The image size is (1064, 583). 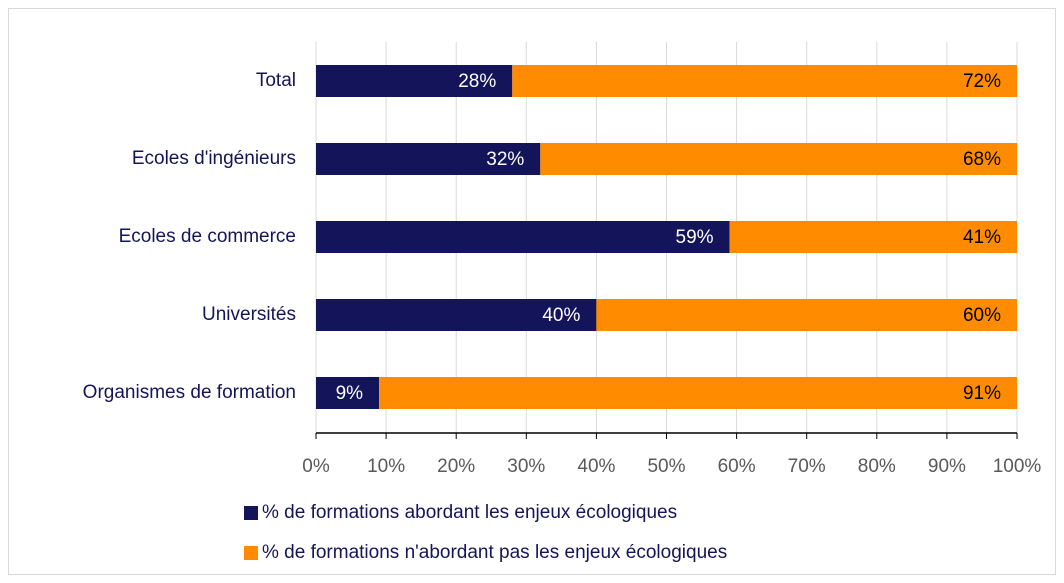 I want to click on y-tick-label: Total, so click(x=276, y=80).